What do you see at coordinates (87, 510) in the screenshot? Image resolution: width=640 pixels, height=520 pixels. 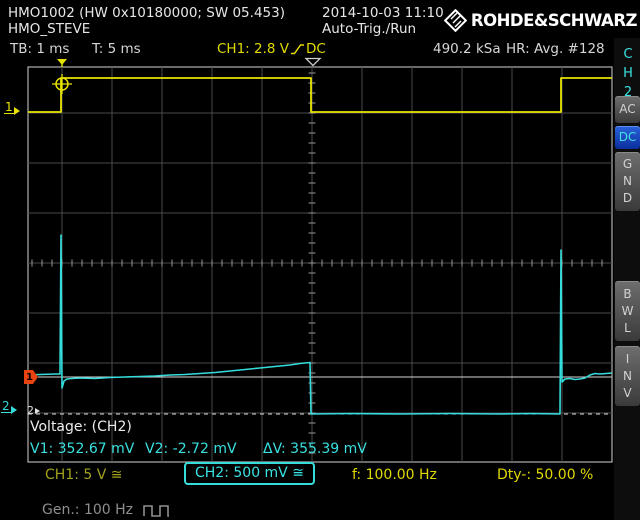 I see `generator-label: Gen.: 100 Hz` at bounding box center [87, 510].